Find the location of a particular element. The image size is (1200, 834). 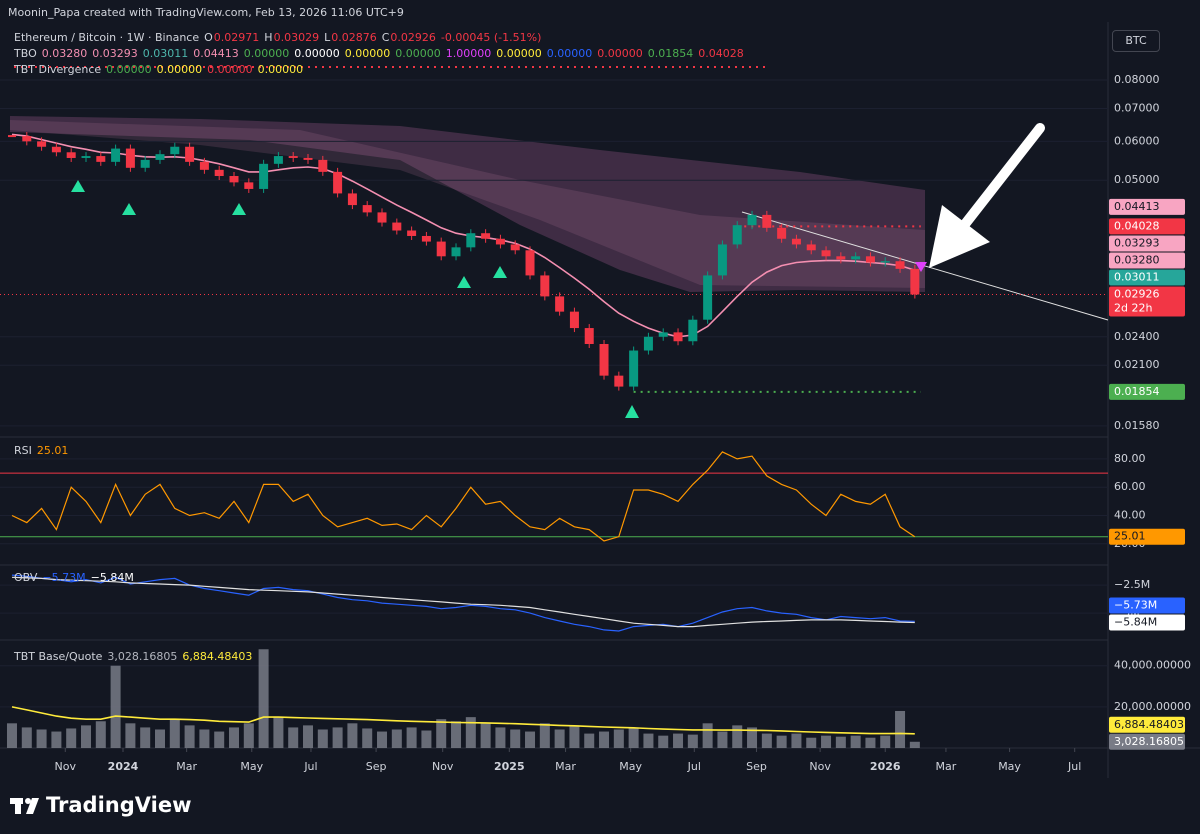

y-tick-label: 0.01580 is located at coordinates (1137, 425).